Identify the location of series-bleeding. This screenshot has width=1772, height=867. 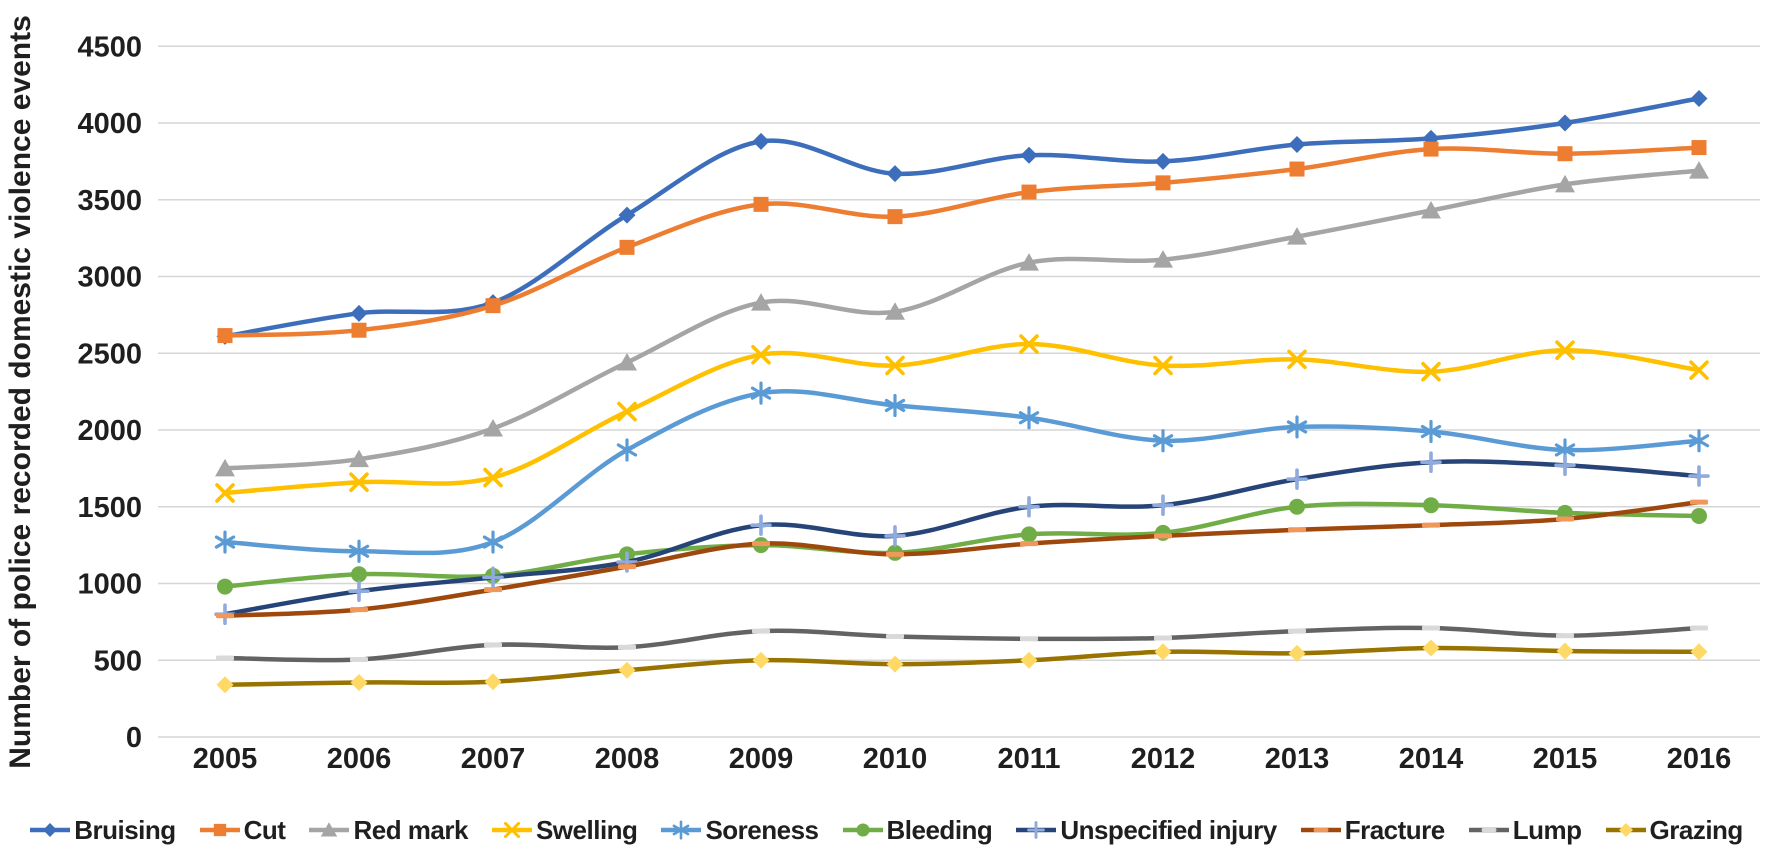
(962, 546).